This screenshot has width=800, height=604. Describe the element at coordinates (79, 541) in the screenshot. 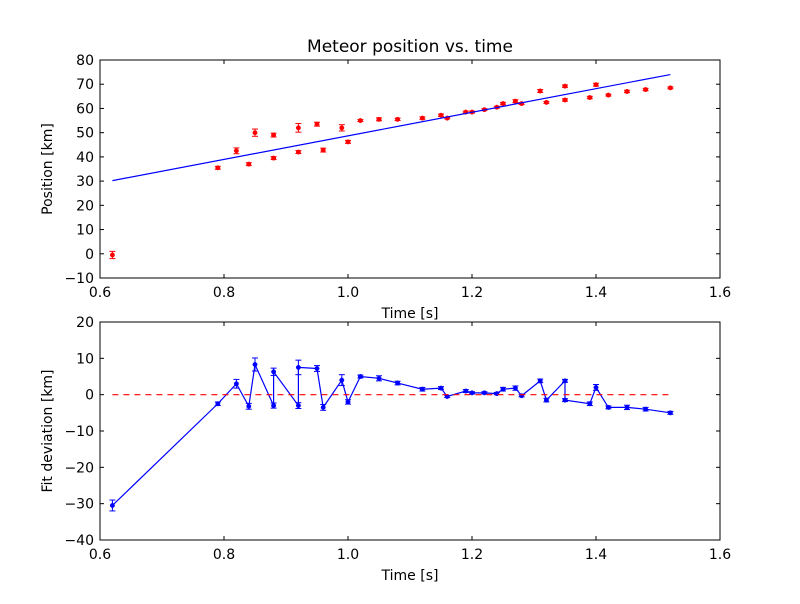

I see `y-tick-label: −40` at that location.